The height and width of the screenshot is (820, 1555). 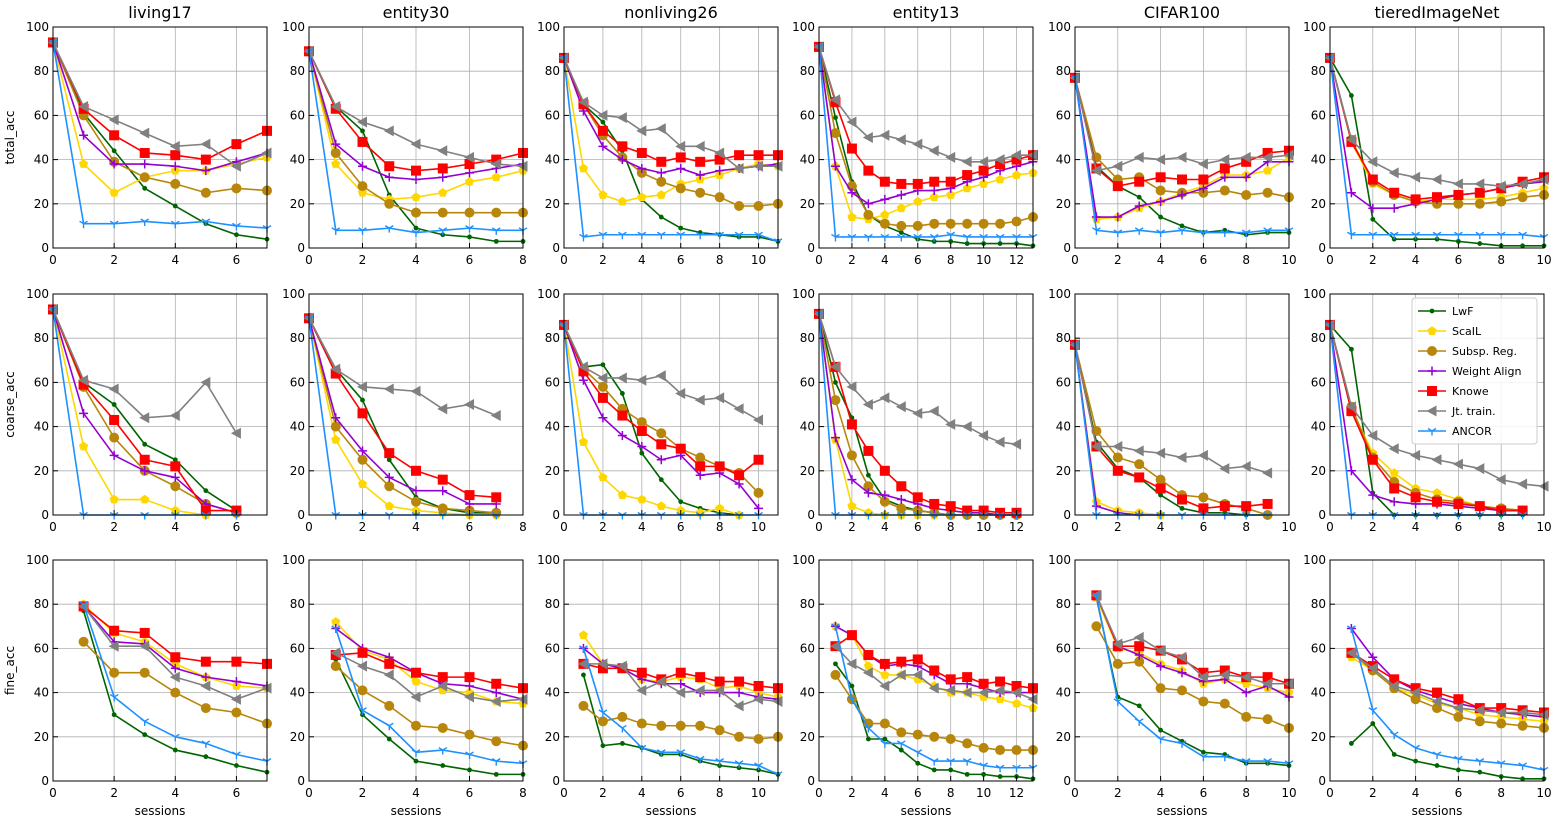 I want to click on legend-marker, so click(x=1432, y=431).